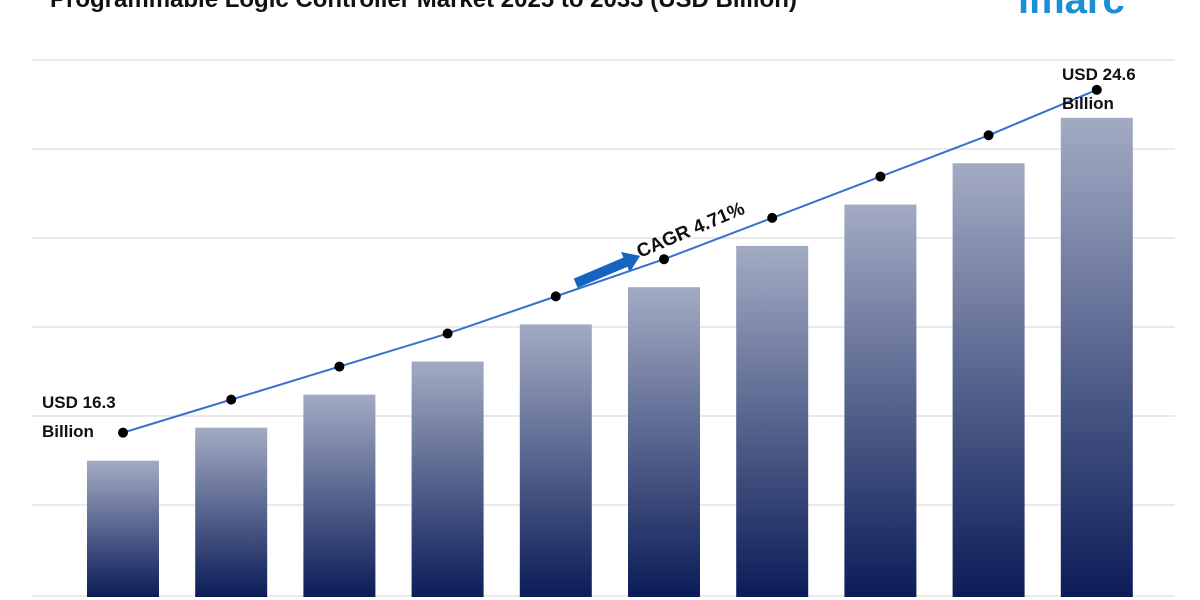 The width and height of the screenshot is (1200, 600). I want to click on end-label: USD 24.6 Billion, so click(1099, 89).